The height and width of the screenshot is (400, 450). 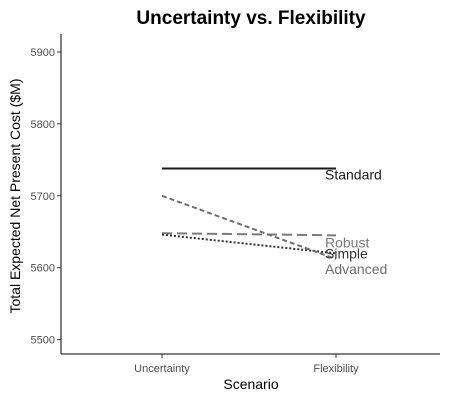 What do you see at coordinates (43, 341) in the screenshot?
I see `y-tick-label: 5500` at bounding box center [43, 341].